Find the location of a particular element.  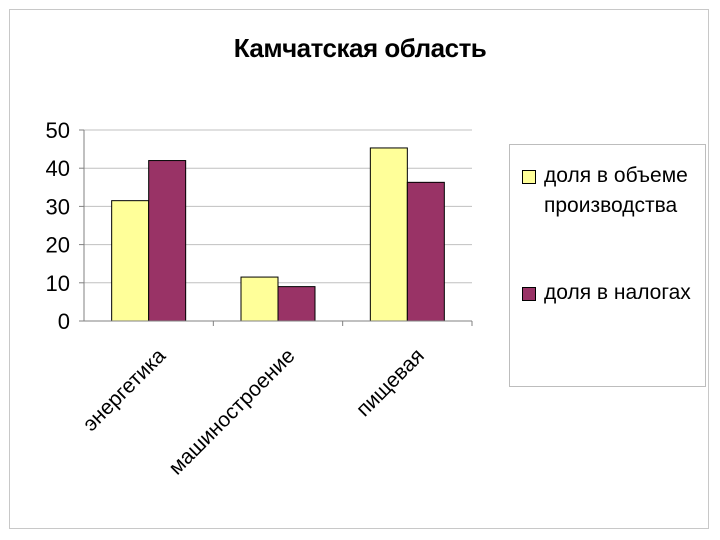

x-category-label: машиностроение is located at coordinates (231, 411).